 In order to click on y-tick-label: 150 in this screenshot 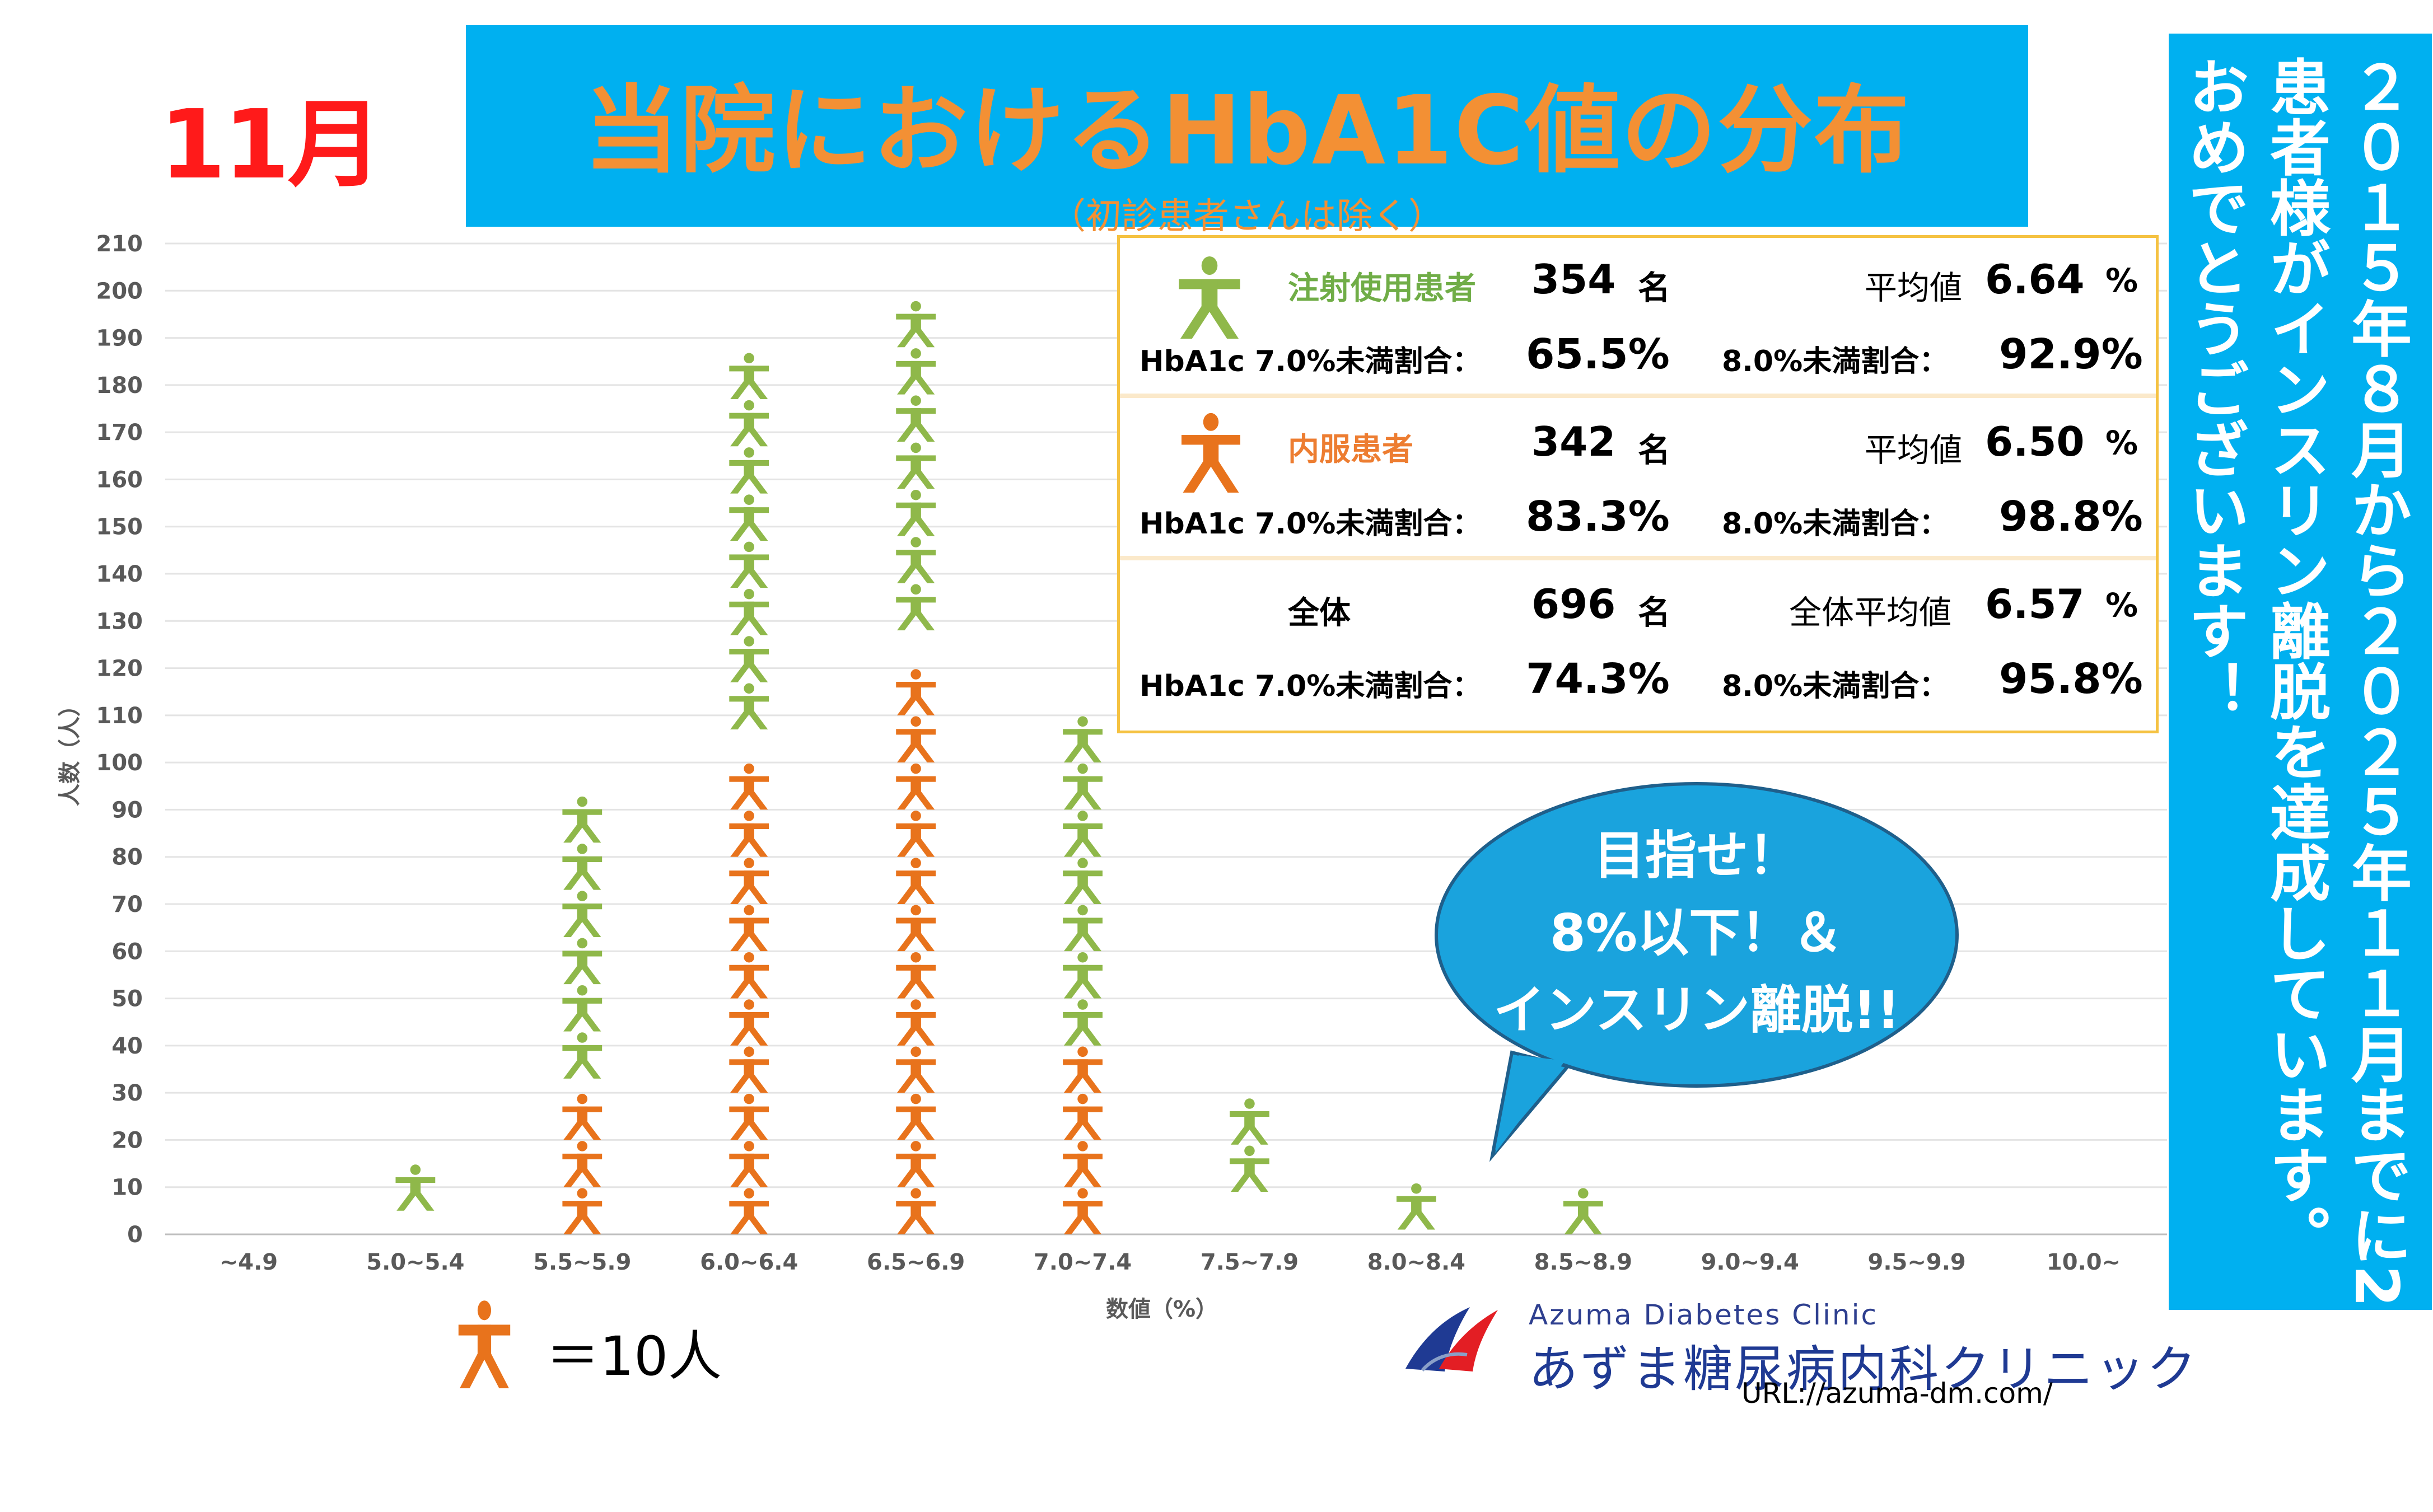, I will do `click(119, 527)`.